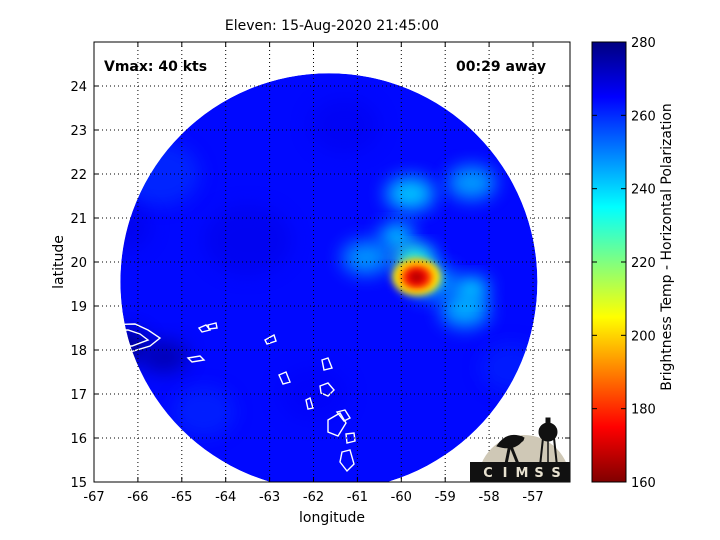 The height and width of the screenshot is (540, 720). I want to click on colorbar-tick-label: 240, so click(643, 190).